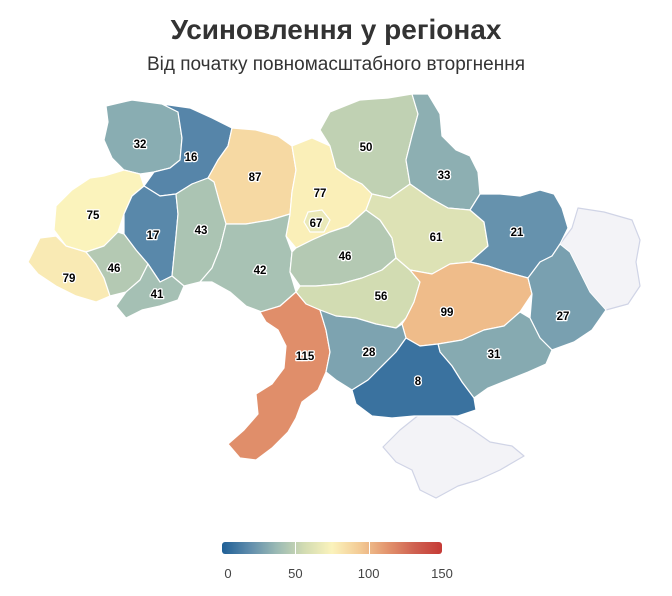  Describe the element at coordinates (201, 231) in the screenshot. I see `label-khmelnytskyi: 43` at that location.